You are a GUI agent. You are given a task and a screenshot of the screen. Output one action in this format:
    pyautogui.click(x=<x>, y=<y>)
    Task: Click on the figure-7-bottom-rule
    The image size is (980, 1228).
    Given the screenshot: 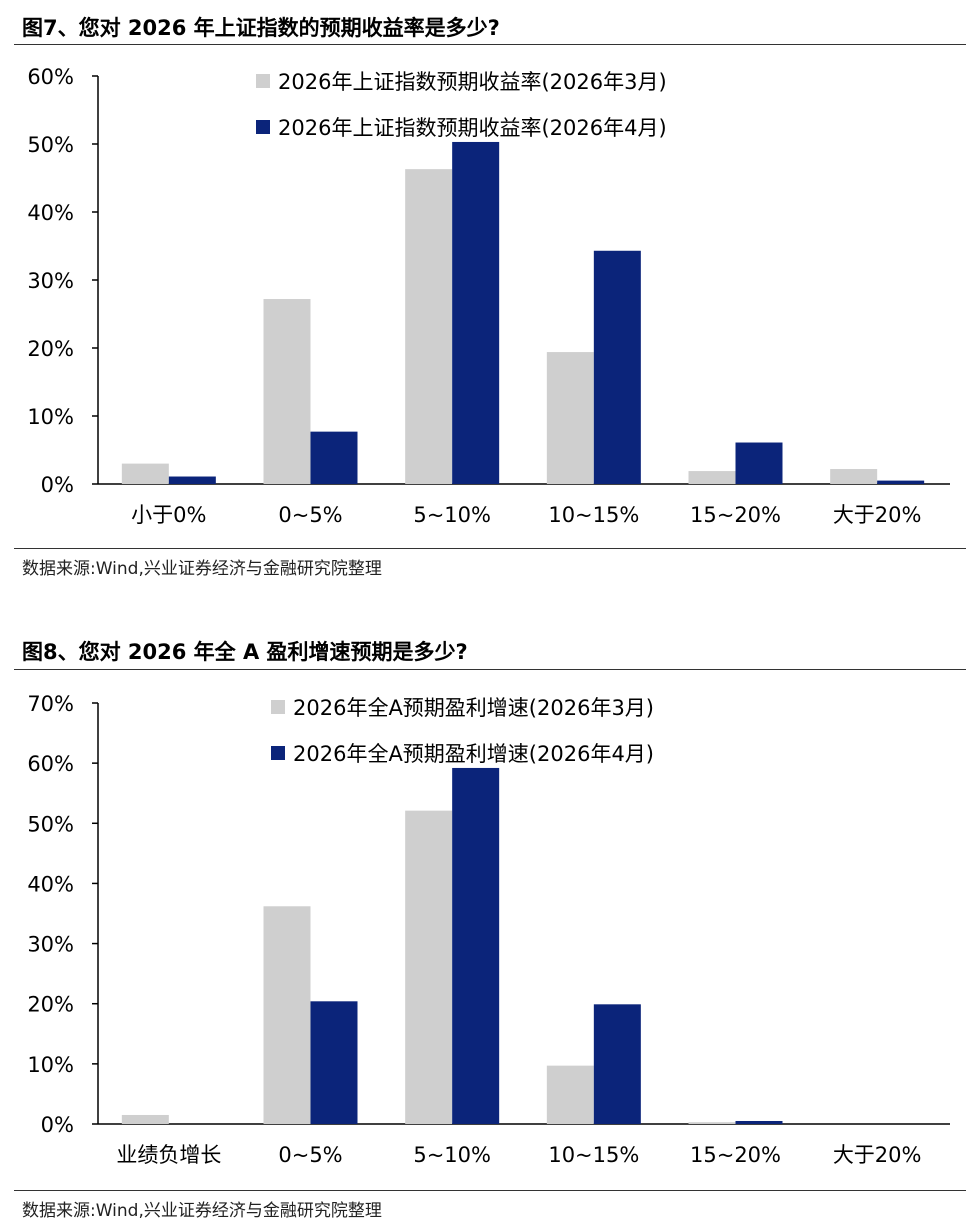 What is the action you would take?
    pyautogui.click(x=490, y=548)
    